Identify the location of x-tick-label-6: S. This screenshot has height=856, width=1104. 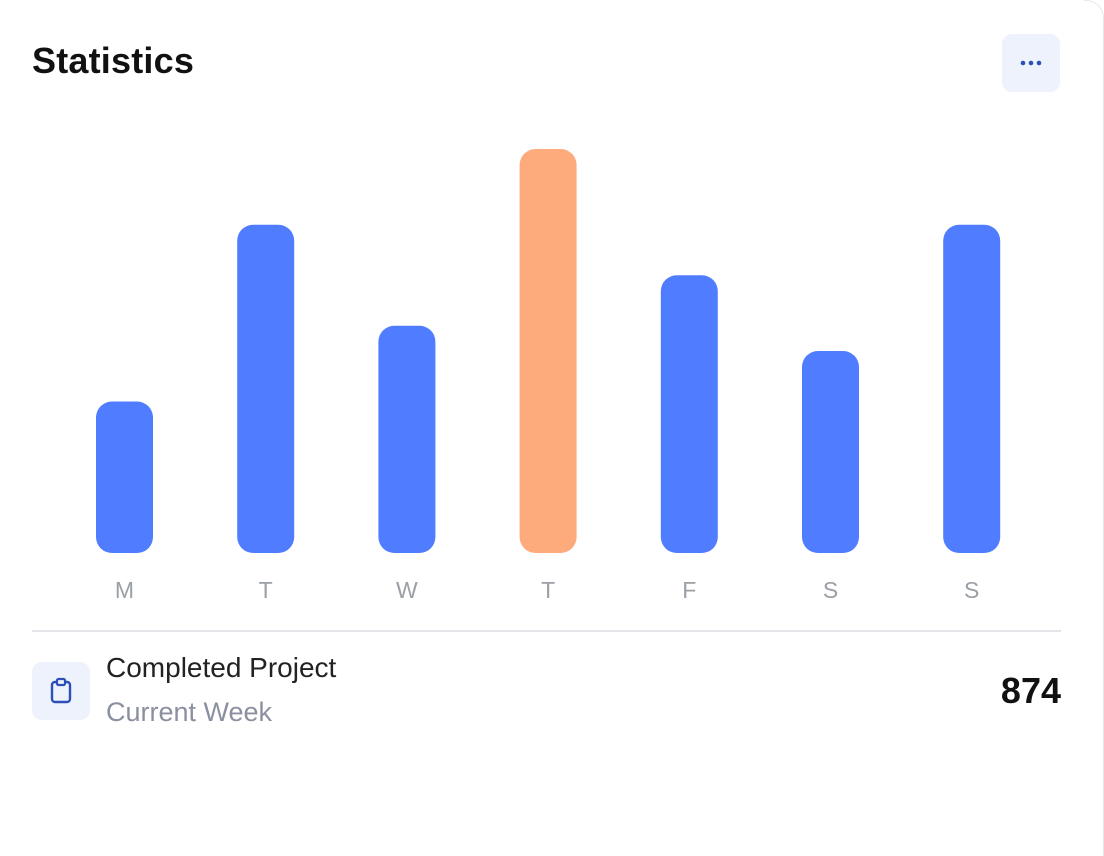
(971, 590).